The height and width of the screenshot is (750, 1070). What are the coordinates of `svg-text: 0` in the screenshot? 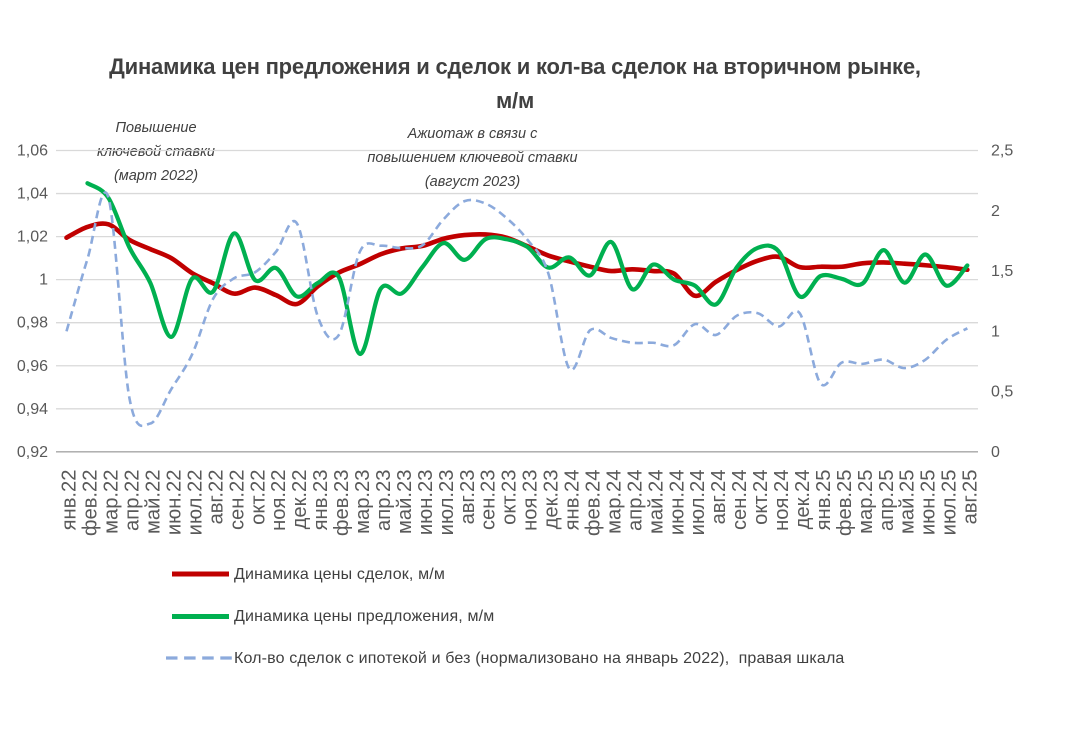 It's located at (995, 452).